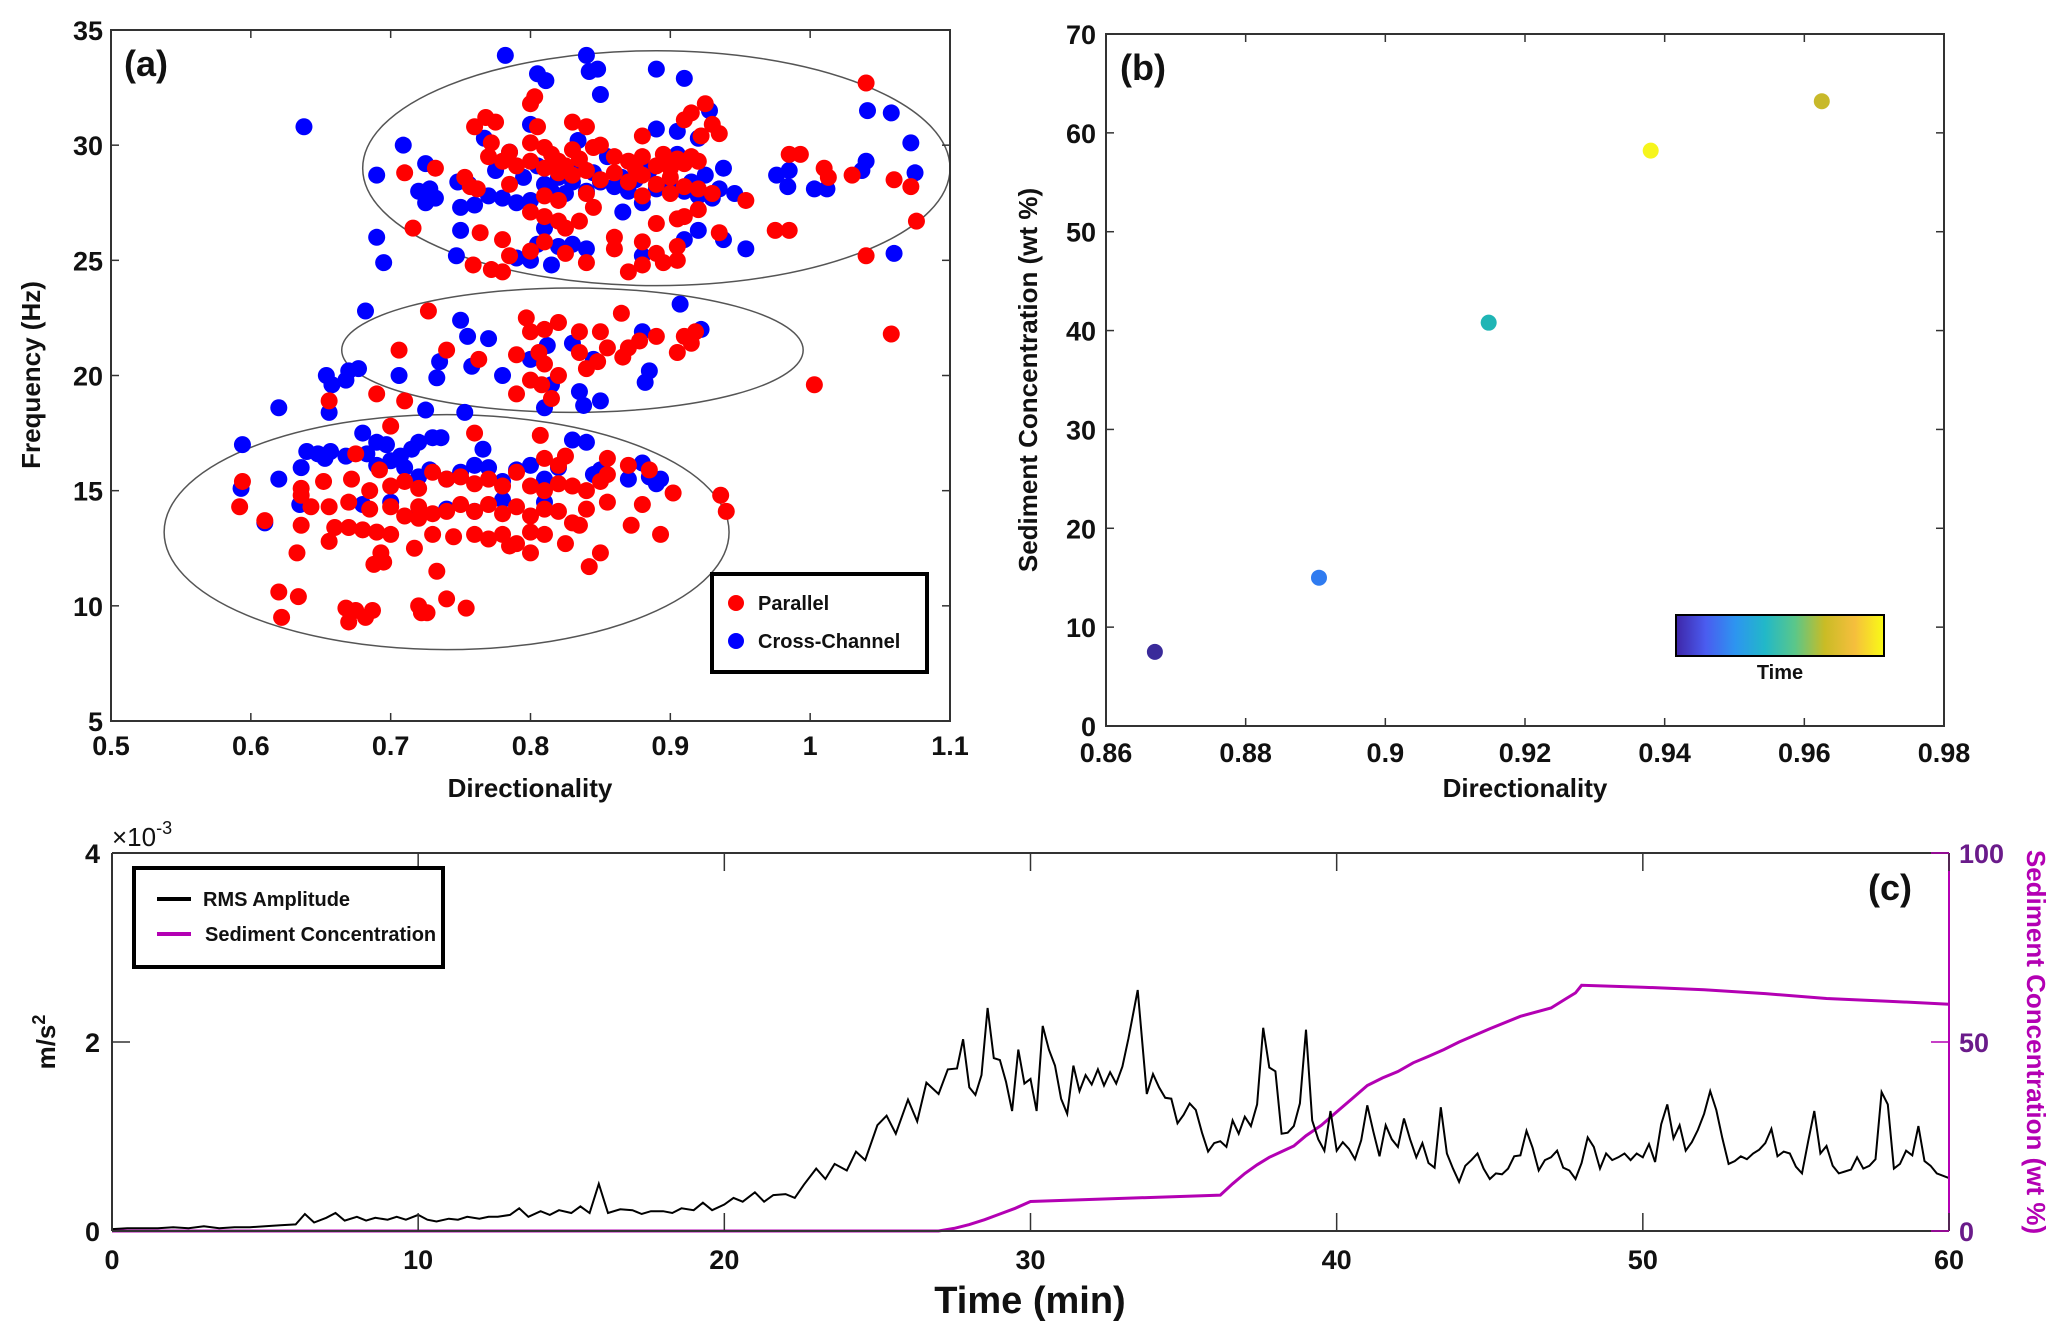 The image size is (2067, 1342). I want to click on right-y-tick-label: 100, so click(1981, 854).